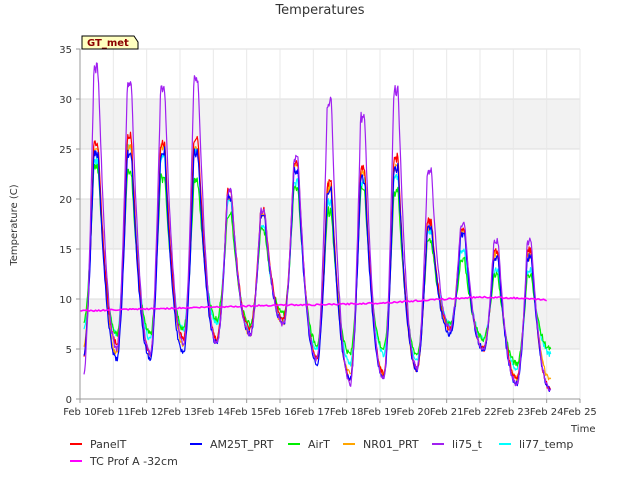  I want to click on legend-label: li77_temp, so click(546, 444).